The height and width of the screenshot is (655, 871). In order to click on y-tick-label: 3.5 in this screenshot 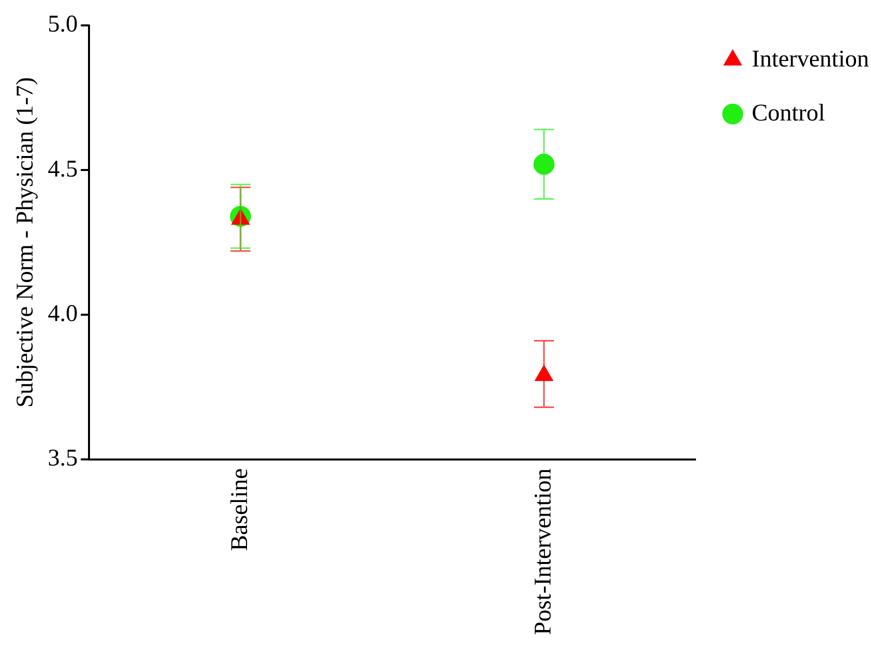, I will do `click(63, 459)`.